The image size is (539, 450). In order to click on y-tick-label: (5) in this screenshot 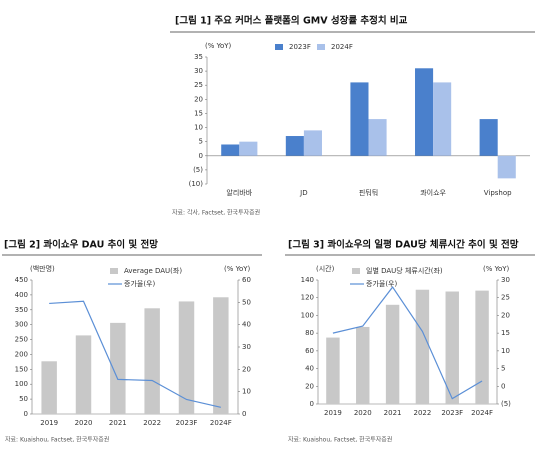, I will do `click(198, 170)`.